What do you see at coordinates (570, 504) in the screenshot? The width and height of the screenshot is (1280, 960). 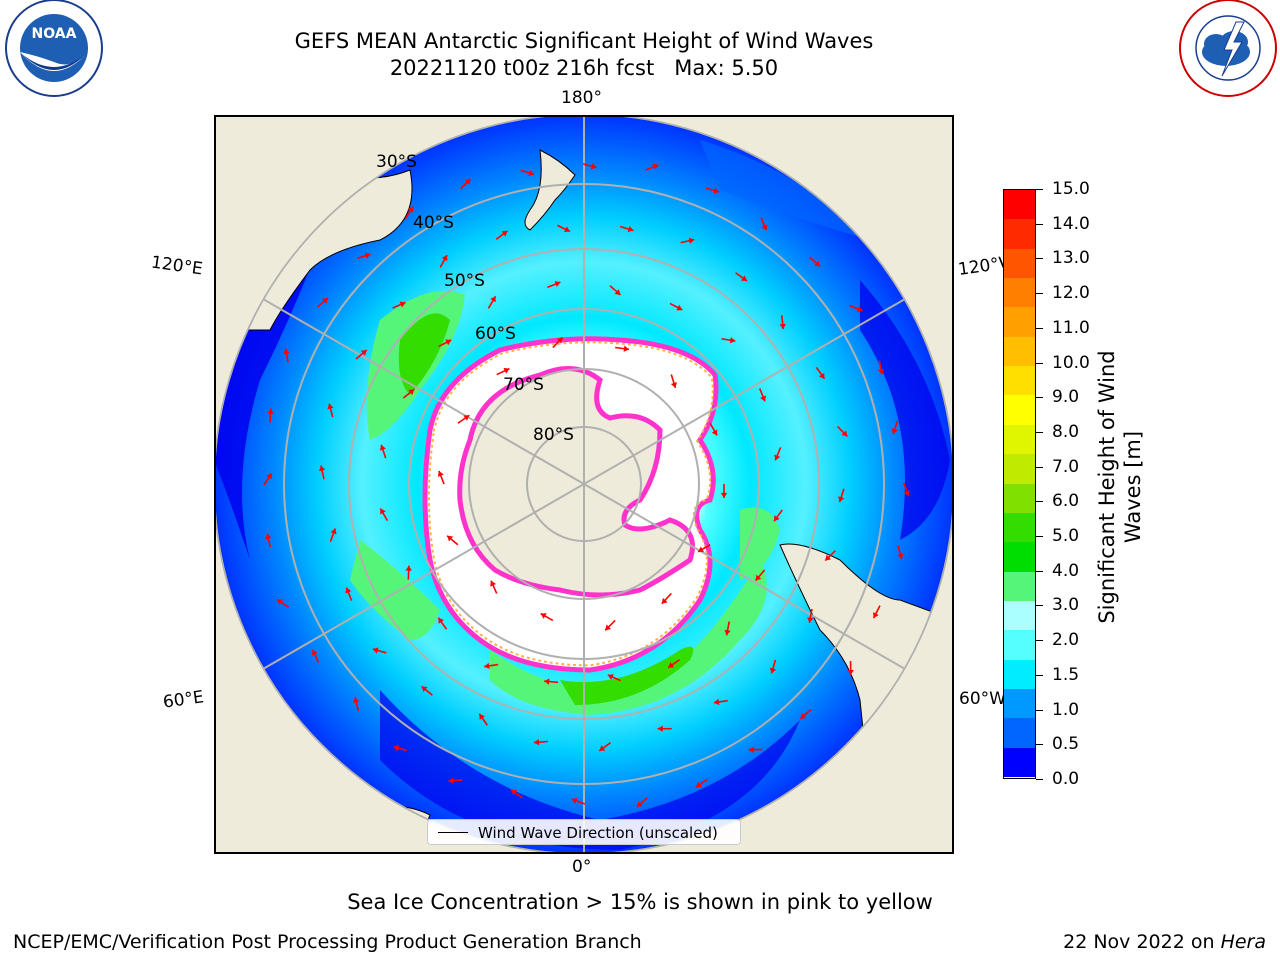 I see `sea-ice` at bounding box center [570, 504].